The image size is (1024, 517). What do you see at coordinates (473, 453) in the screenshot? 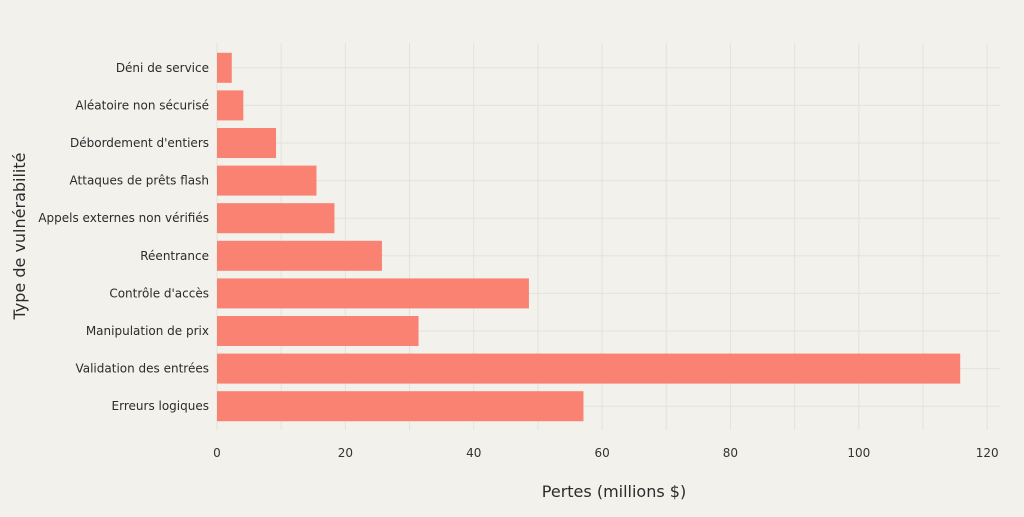
I see `x-tick-label: 40` at bounding box center [473, 453].